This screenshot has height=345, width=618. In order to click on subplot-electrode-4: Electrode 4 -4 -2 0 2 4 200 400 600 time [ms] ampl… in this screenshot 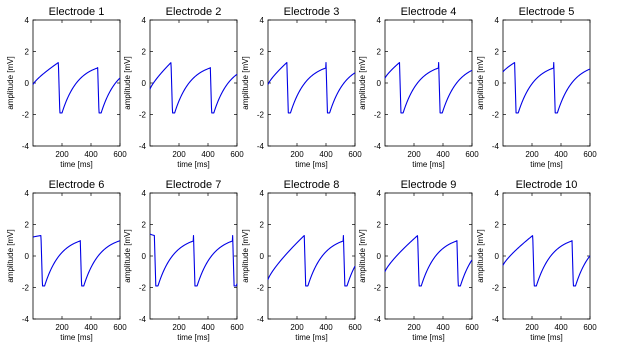, I will do `click(418, 87)`.